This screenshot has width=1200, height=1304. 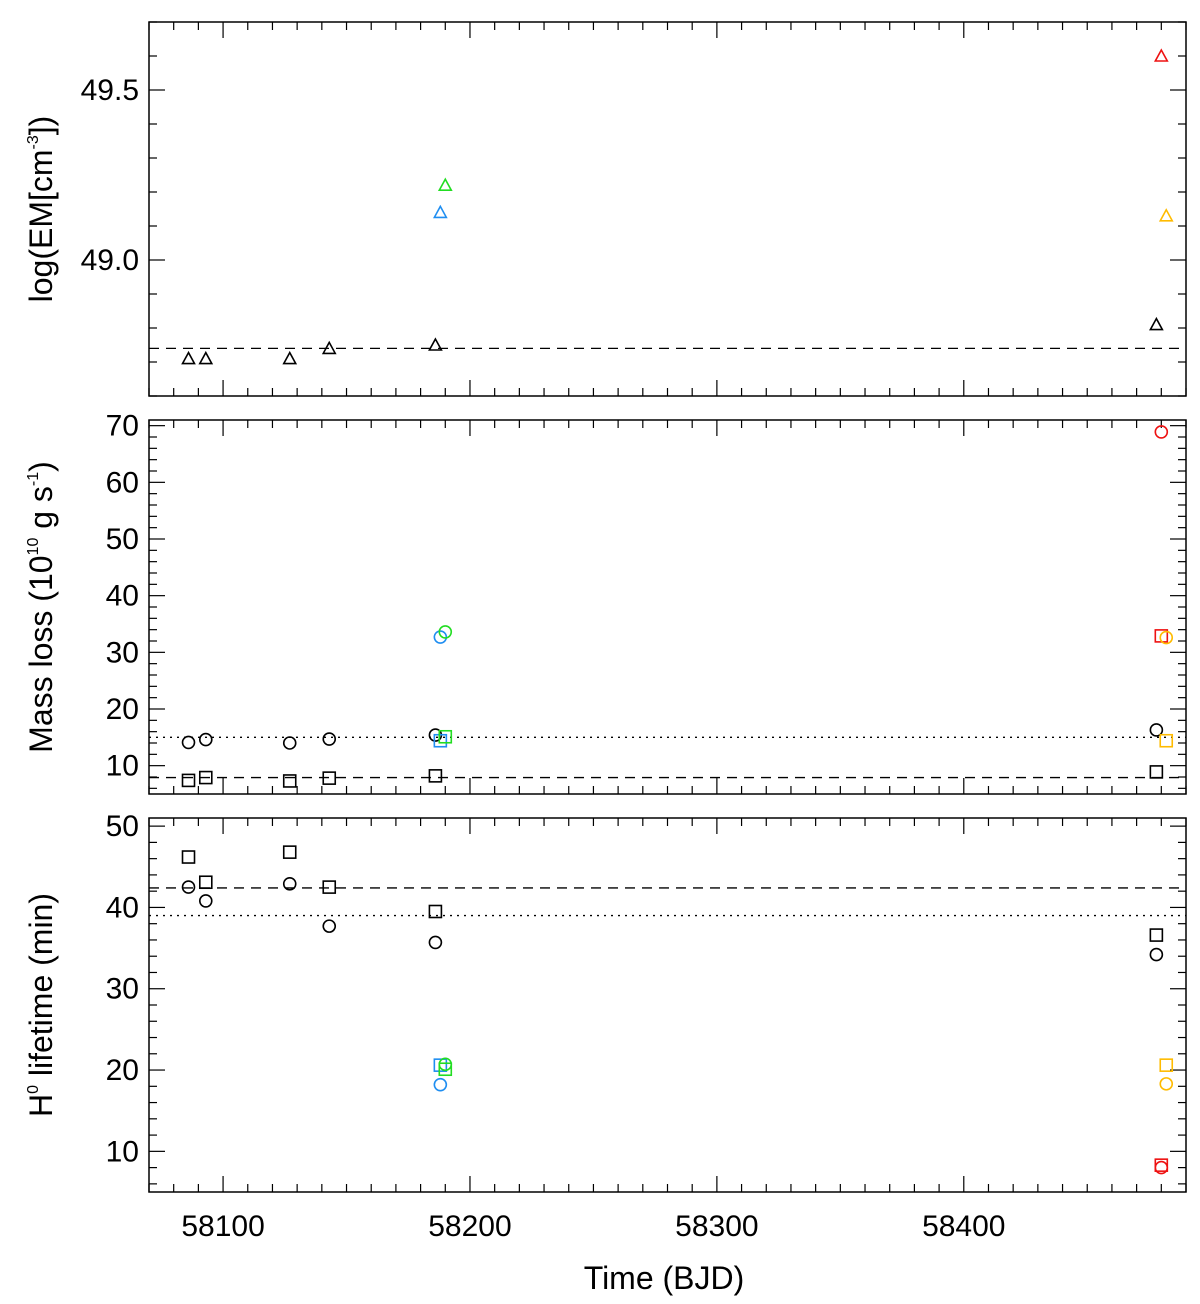 I want to click on y-axis-title-part: H, so click(x=41, y=1105).